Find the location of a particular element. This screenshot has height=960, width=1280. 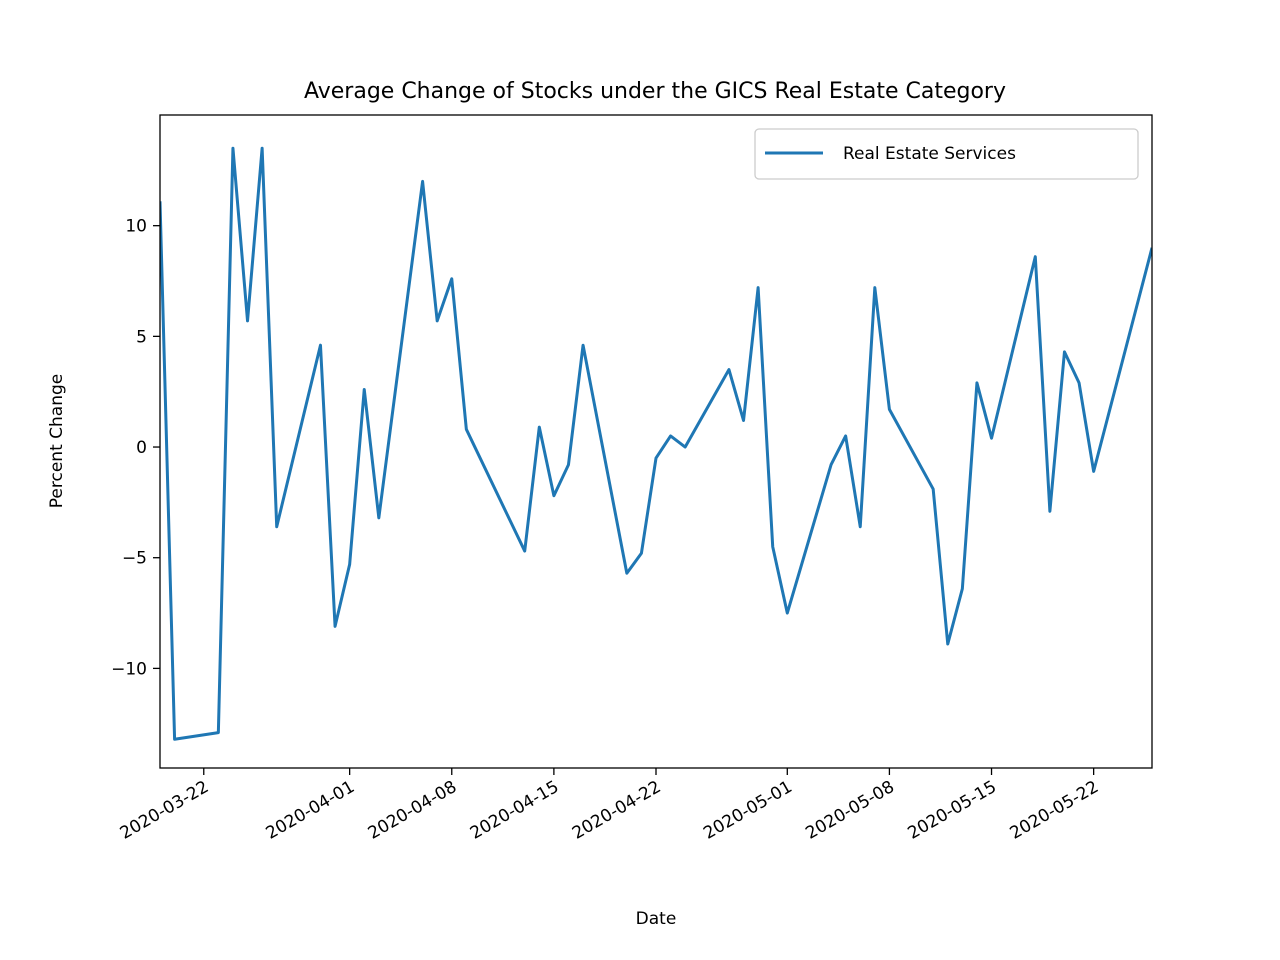

y-tick-label: 0 is located at coordinates (141, 448).